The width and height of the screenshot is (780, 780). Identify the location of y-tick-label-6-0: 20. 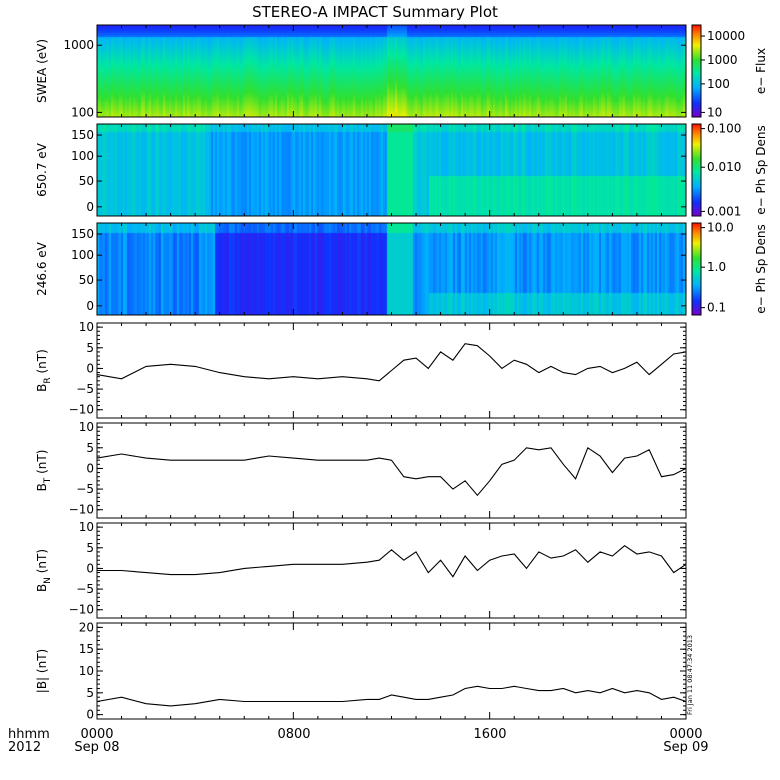
(86, 627).